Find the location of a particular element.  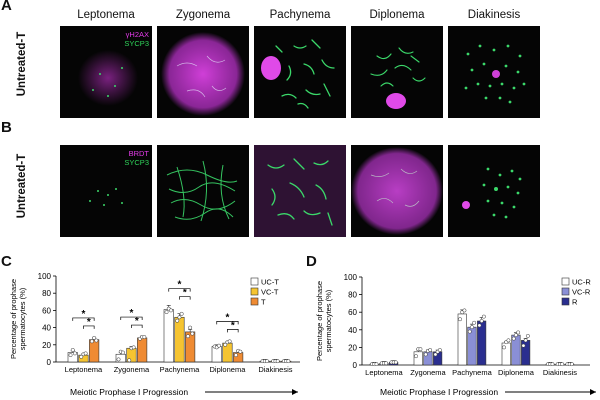

micrograph-a-diakinesis is located at coordinates (494, 72).